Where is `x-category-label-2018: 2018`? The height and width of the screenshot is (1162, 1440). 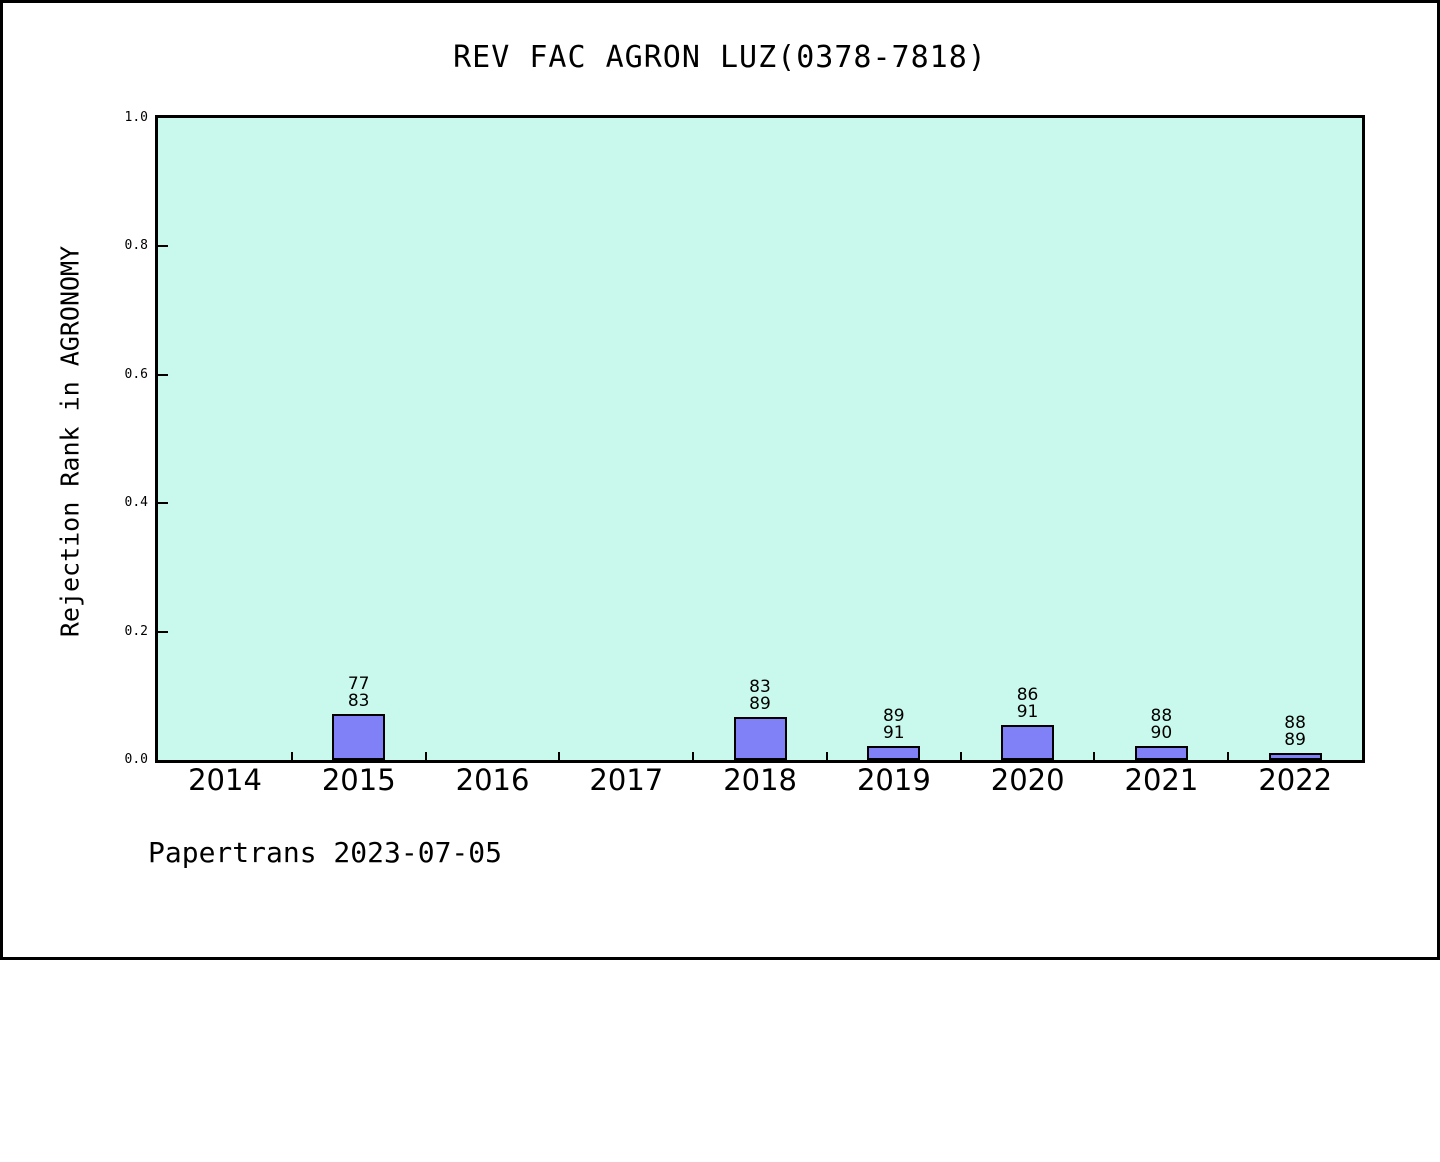
x-category-label-2018: 2018 is located at coordinates (760, 780).